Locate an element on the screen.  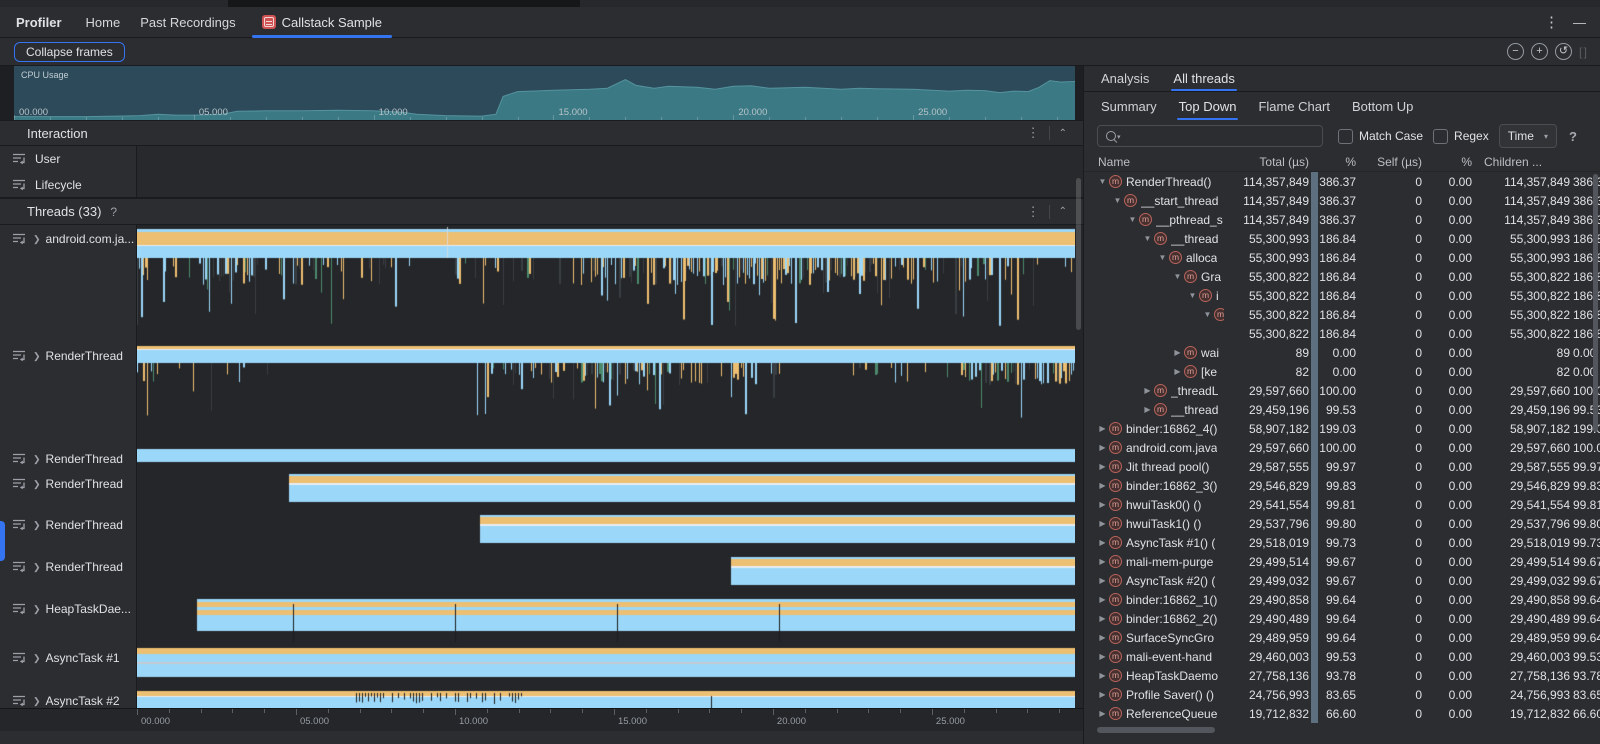
column-header-name: Name is located at coordinates (1114, 161).